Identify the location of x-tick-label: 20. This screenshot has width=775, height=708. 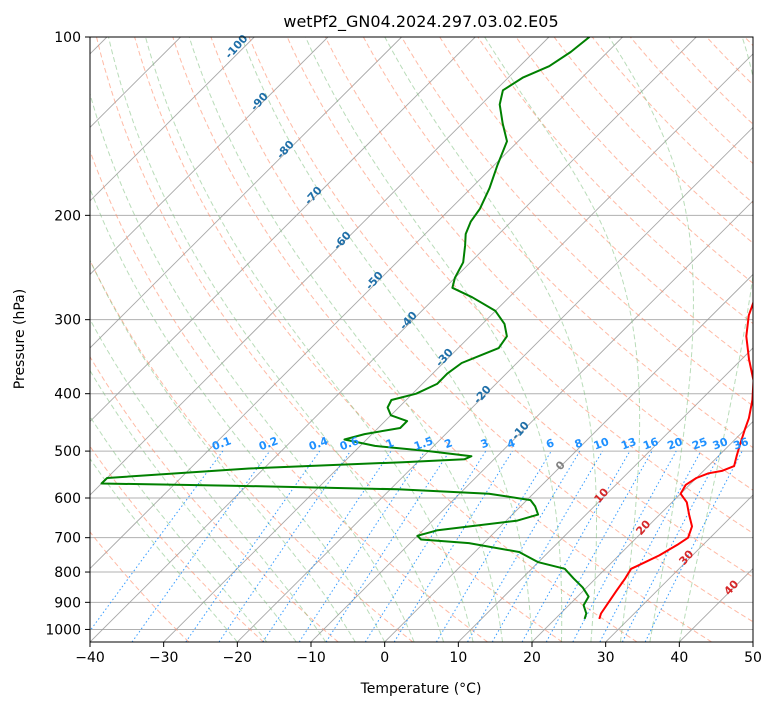
(532, 658).